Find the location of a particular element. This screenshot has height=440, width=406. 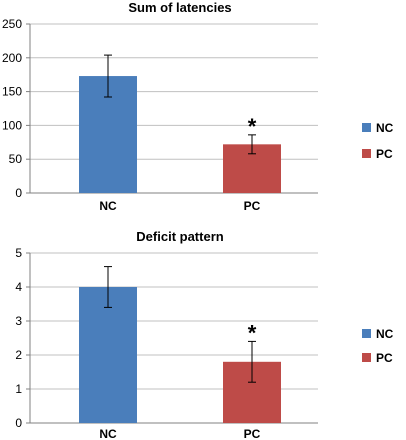

y-tick-label: 250 is located at coordinates (12, 24).